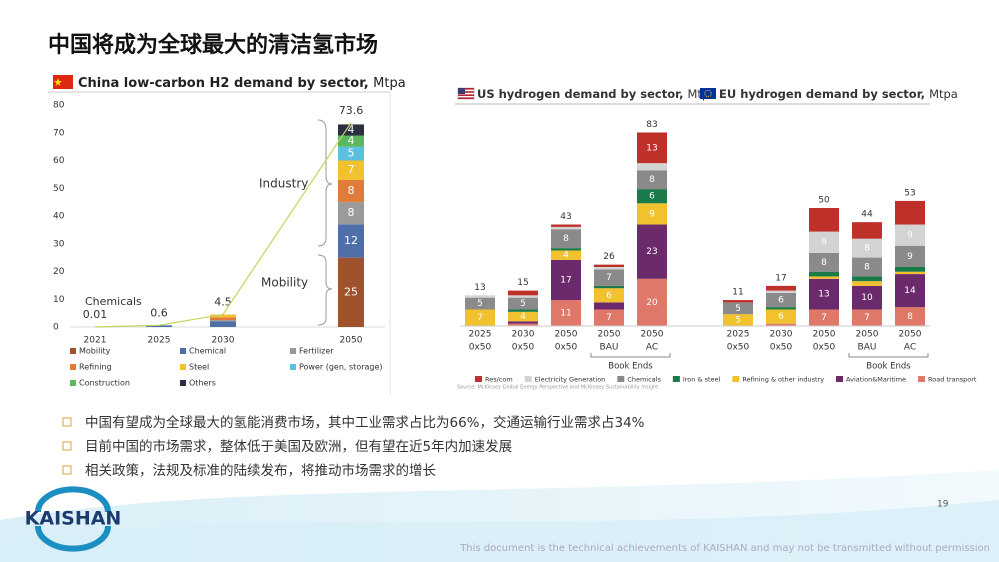 Image resolution: width=999 pixels, height=562 pixels. I want to click on data-label: 11, so click(565, 314).